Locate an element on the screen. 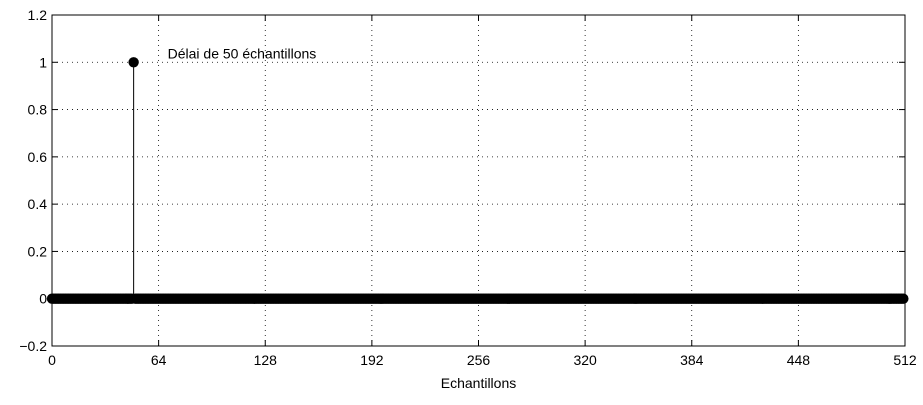 This screenshot has height=405, width=923. x-tick-label: 192 is located at coordinates (372, 360).